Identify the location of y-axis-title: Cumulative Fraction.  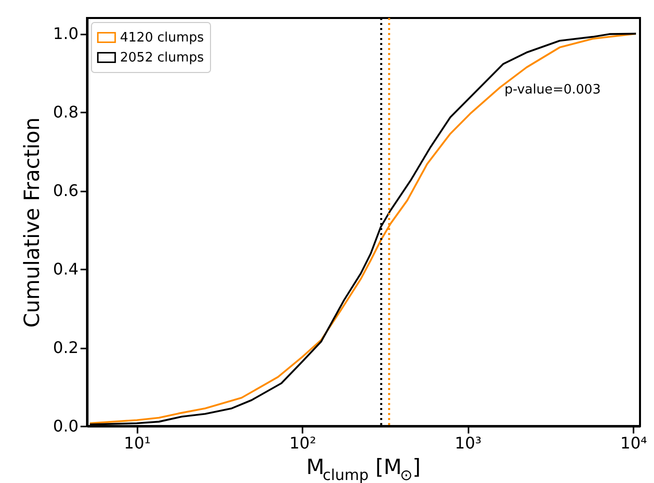
(32, 222).